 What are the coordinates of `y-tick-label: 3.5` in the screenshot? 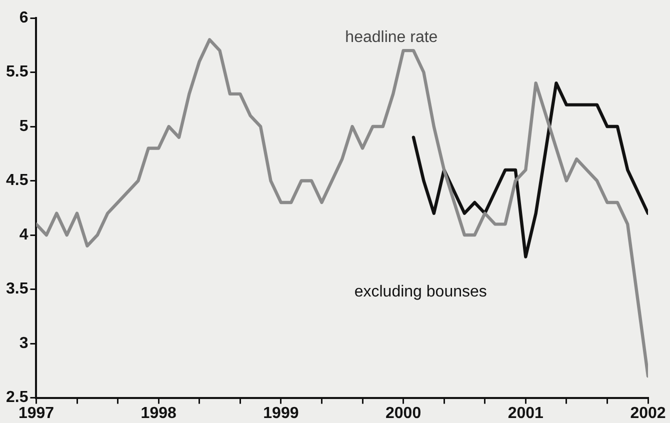 It's located at (17, 289).